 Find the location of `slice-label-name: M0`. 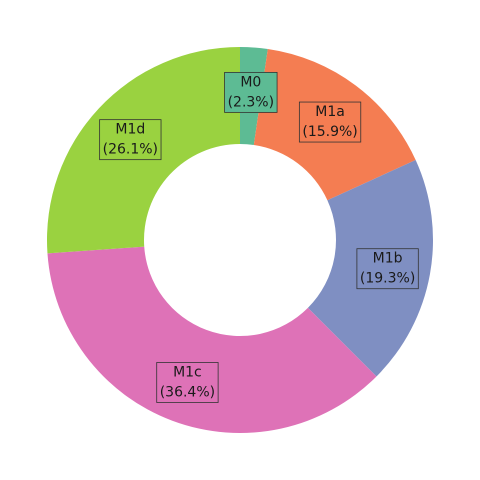

slice-label-name: M0 is located at coordinates (250, 82).